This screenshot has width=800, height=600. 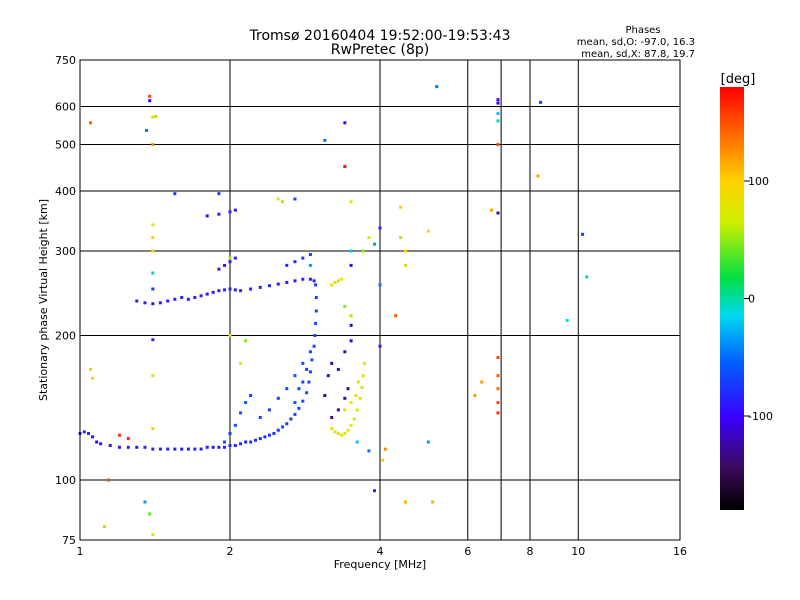 I want to click on colorbar, so click(x=732, y=298).